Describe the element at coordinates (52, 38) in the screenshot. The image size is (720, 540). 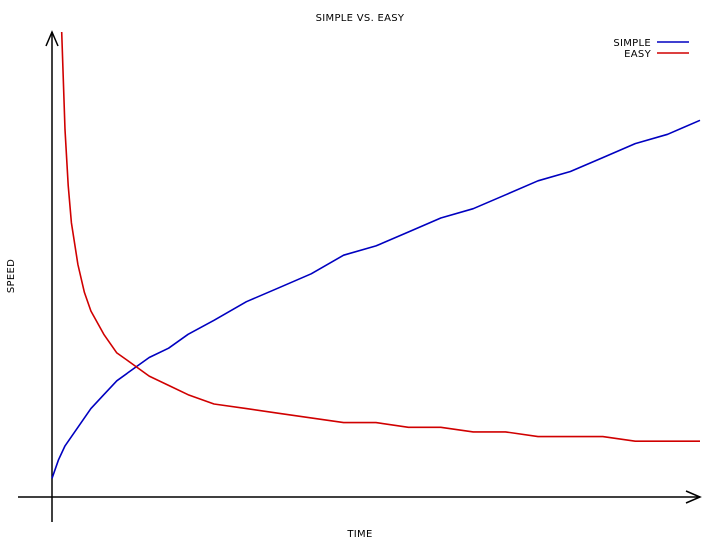
I see `y-axis-arrow` at that location.